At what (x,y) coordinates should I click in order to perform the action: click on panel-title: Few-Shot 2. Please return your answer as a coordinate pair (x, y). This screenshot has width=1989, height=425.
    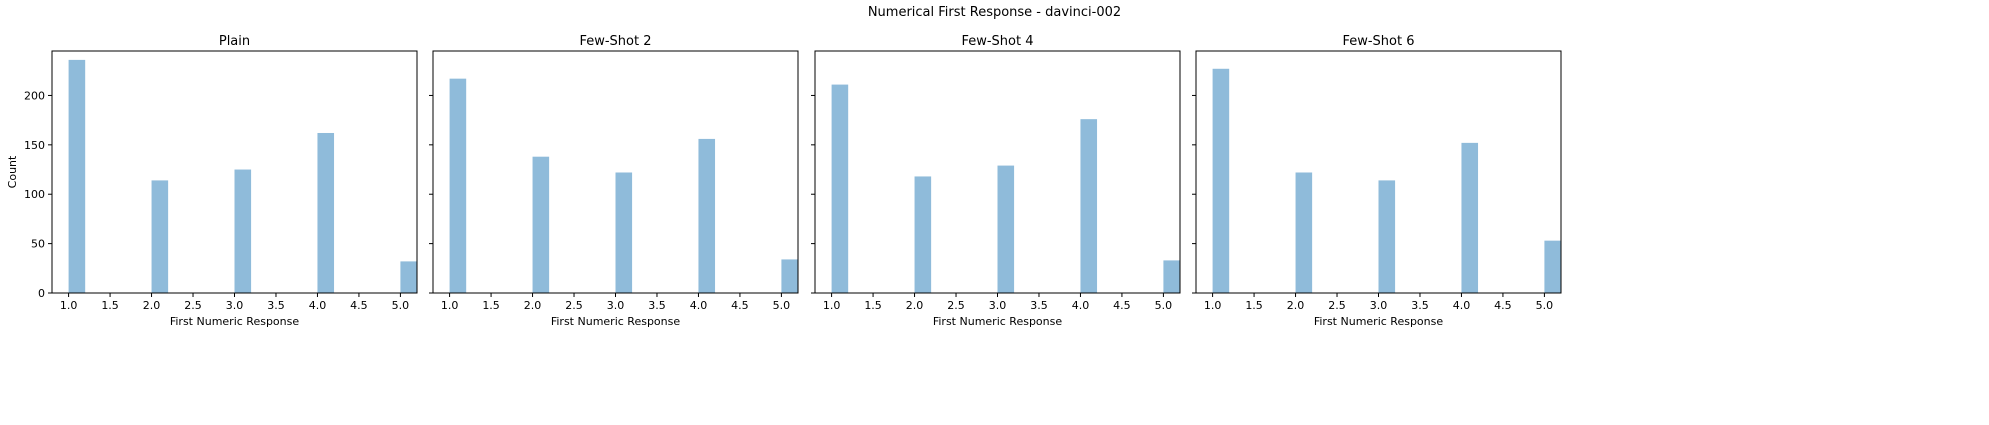
    Looking at the image, I should click on (615, 41).